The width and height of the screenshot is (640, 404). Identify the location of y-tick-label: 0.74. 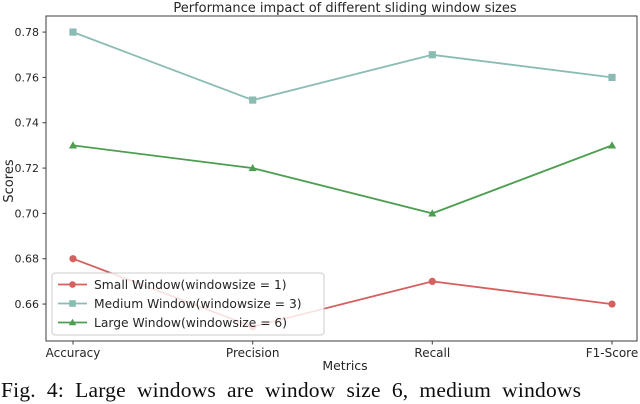
(27, 123).